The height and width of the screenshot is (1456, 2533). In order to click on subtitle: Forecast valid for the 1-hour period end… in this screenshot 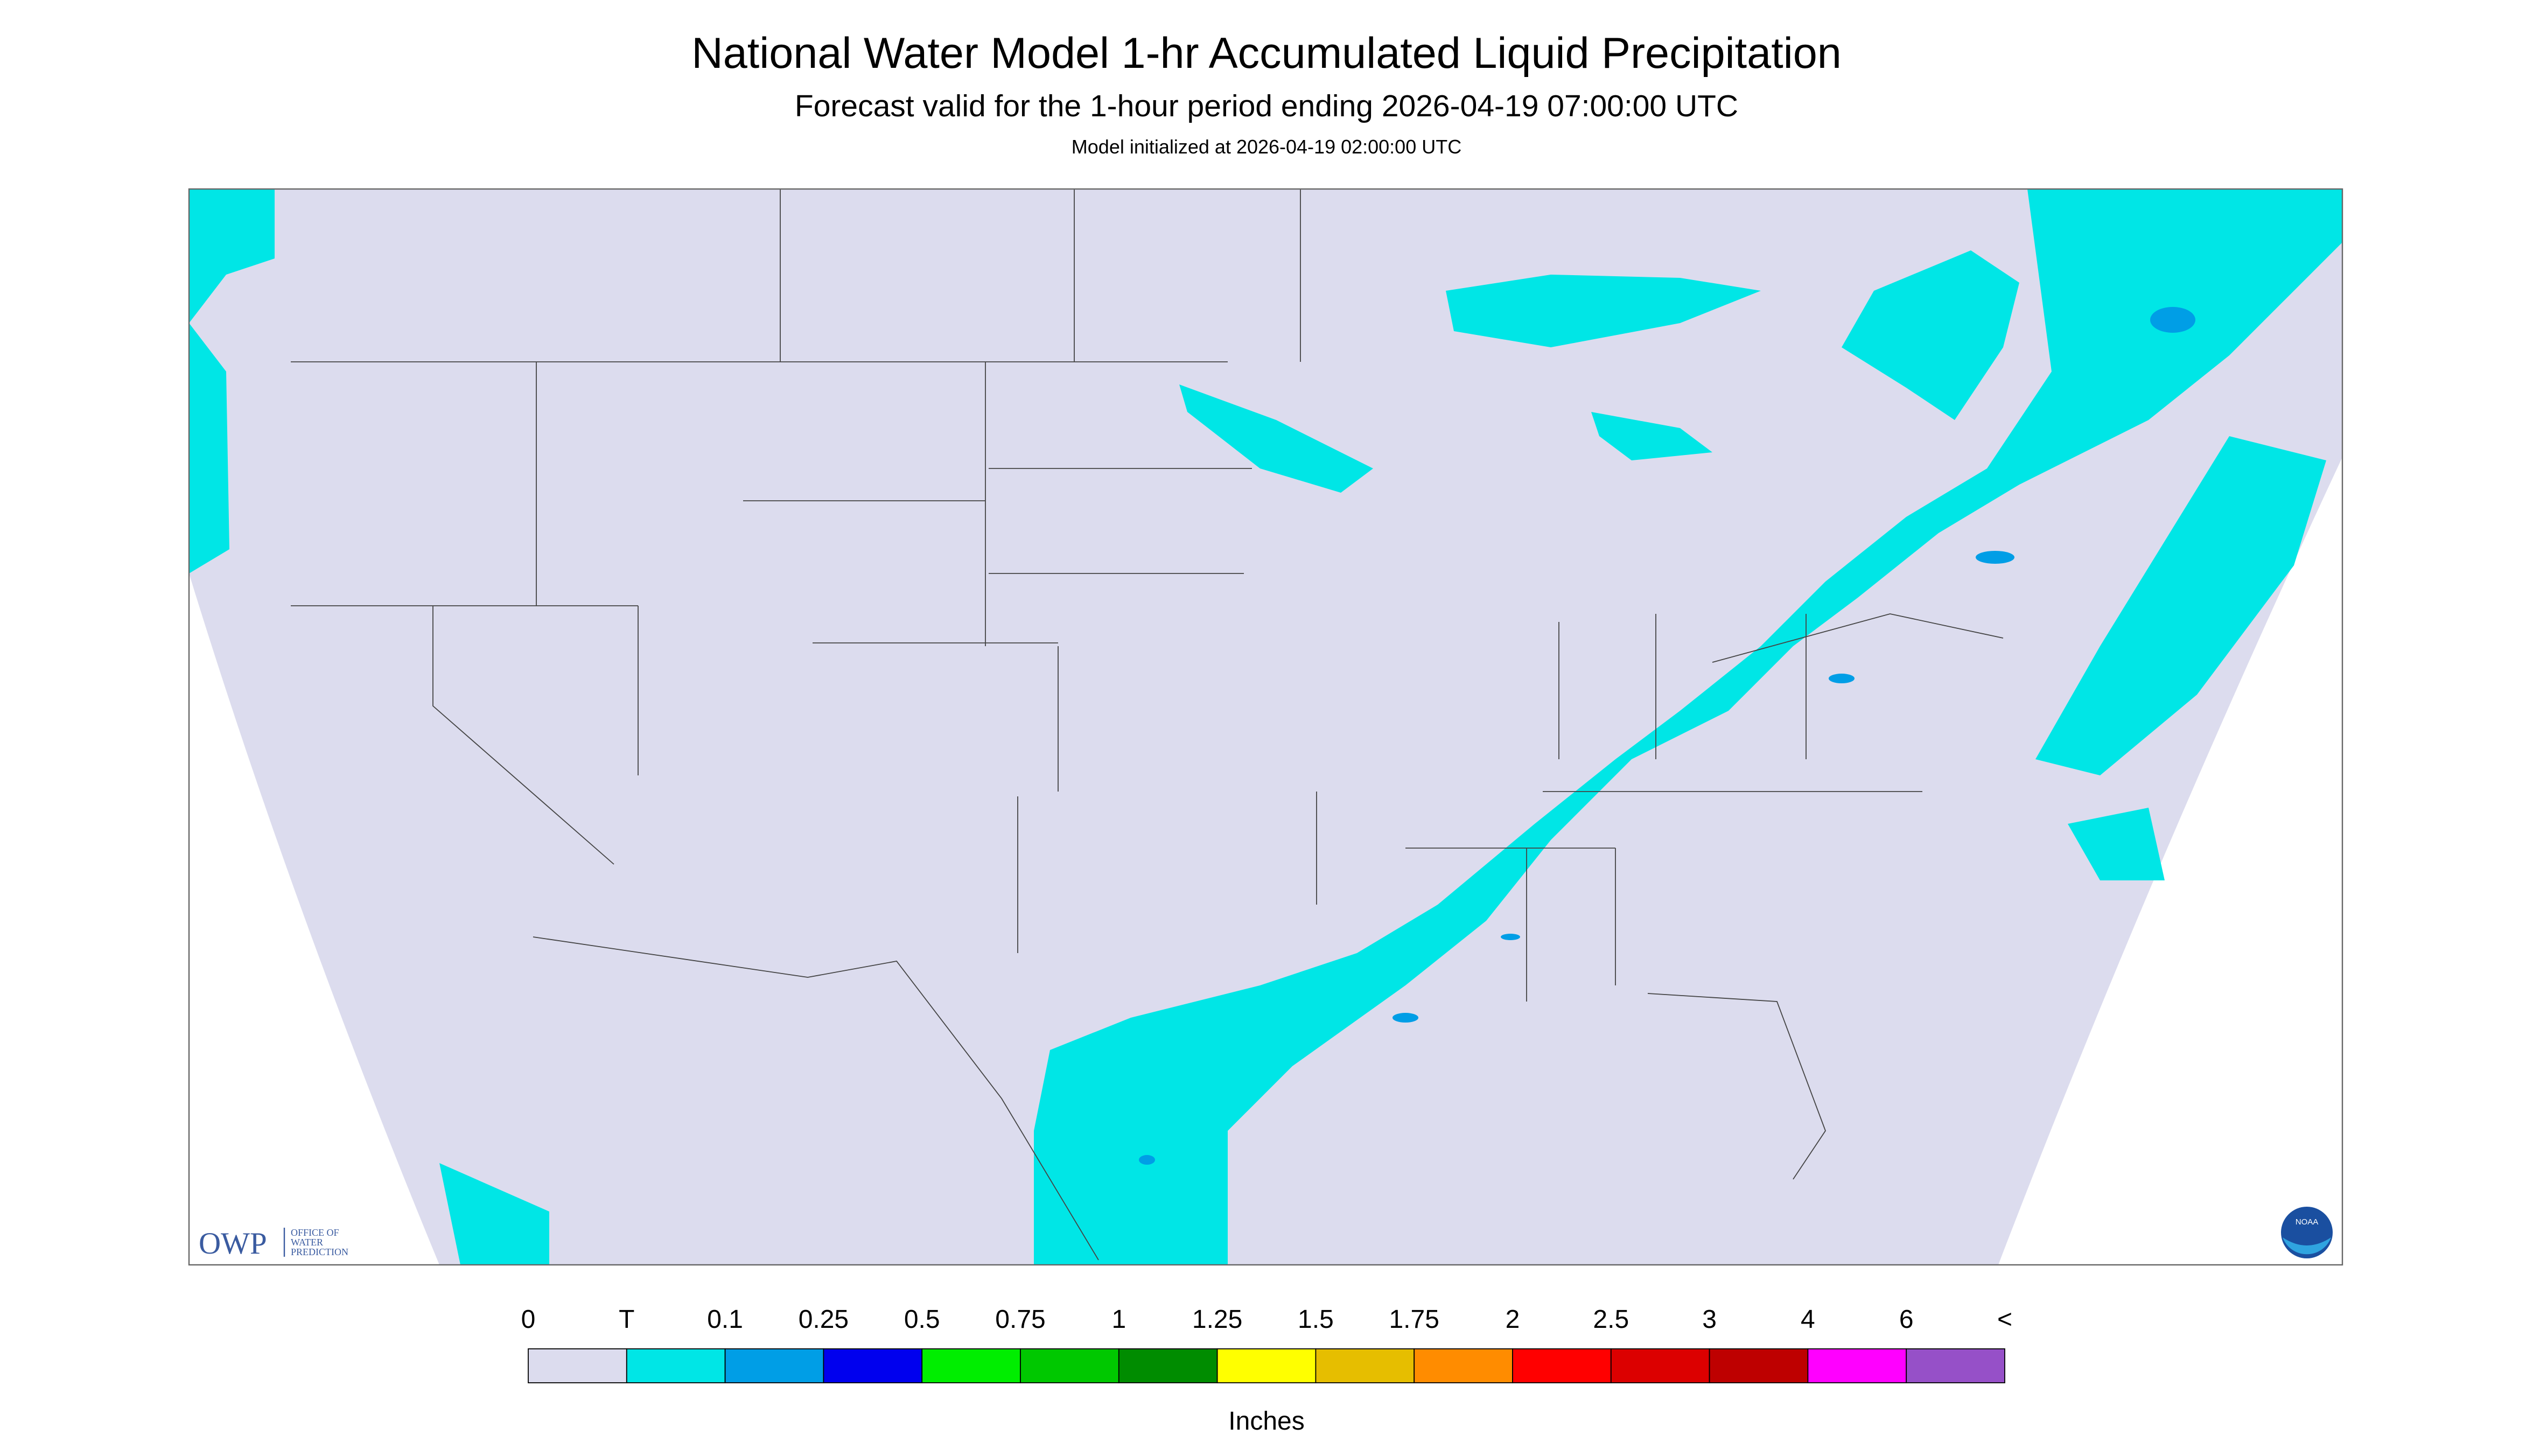, I will do `click(1266, 106)`.